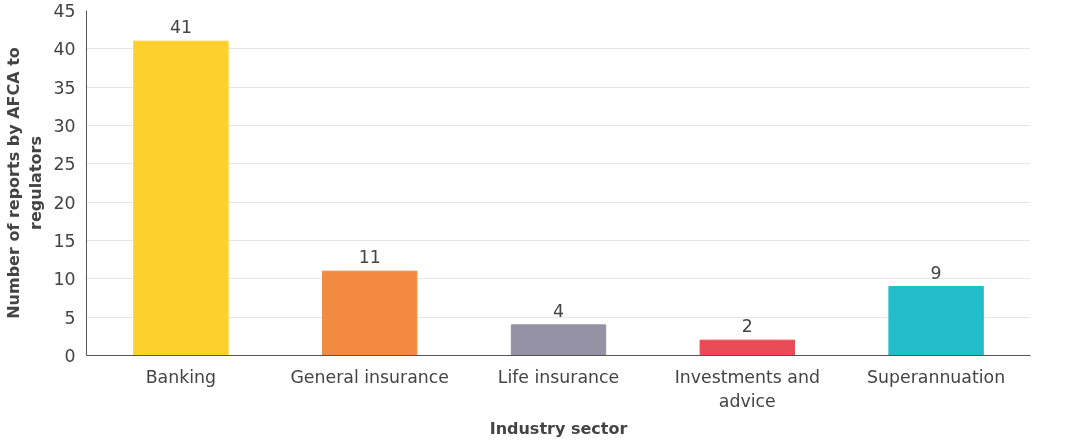 This screenshot has width=1070, height=443. What do you see at coordinates (64, 87) in the screenshot?
I see `y-tick-label: 35` at bounding box center [64, 87].